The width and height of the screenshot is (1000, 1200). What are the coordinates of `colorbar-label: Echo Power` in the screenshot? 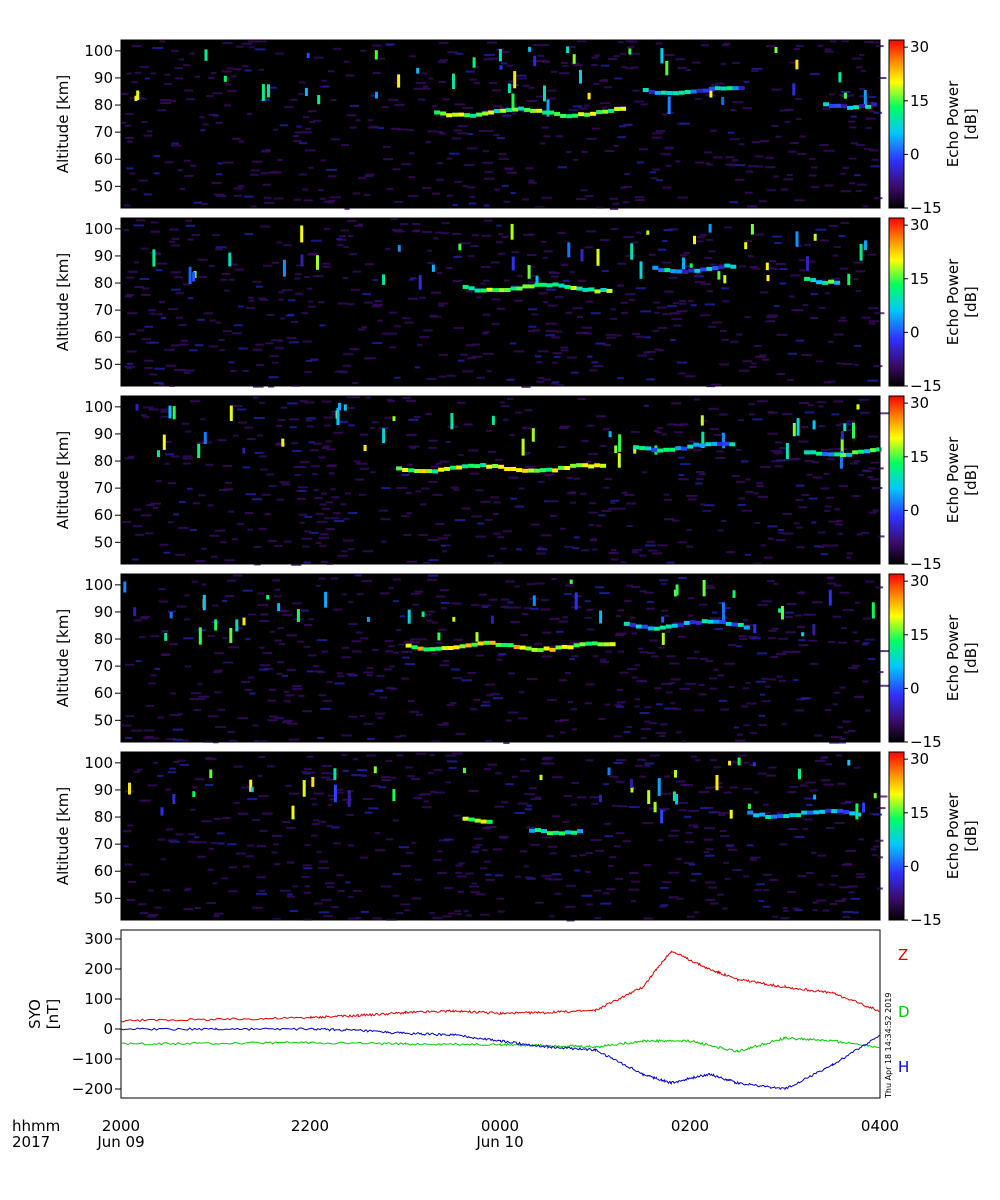 It's located at (953, 301).